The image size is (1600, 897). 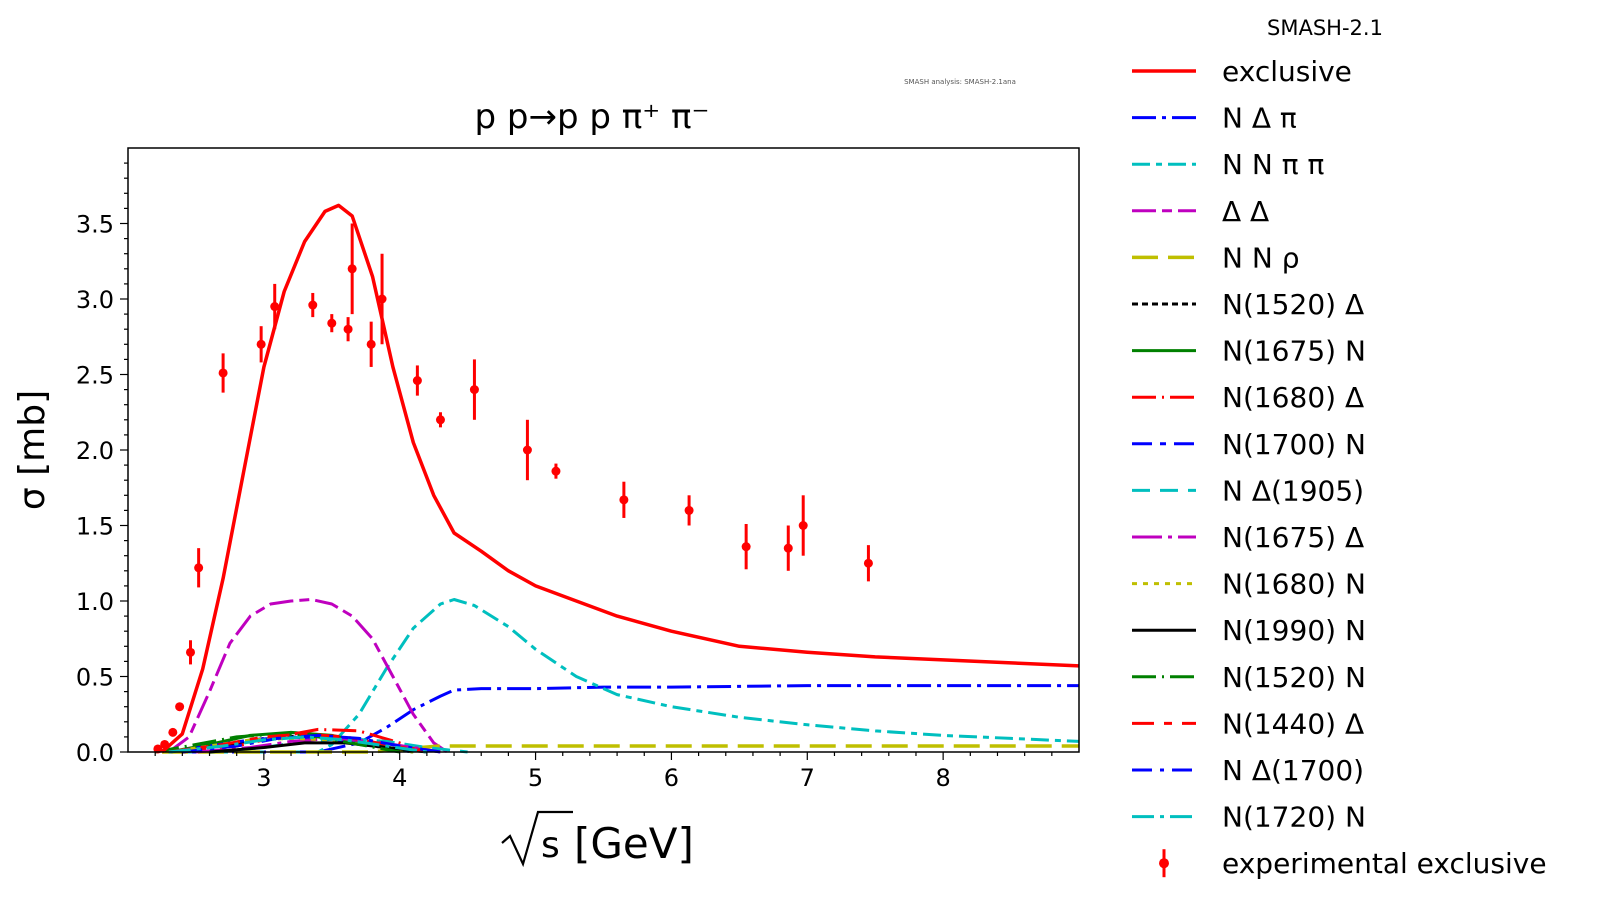 What do you see at coordinates (95, 451) in the screenshot?
I see `y-tick-label: 2.0` at bounding box center [95, 451].